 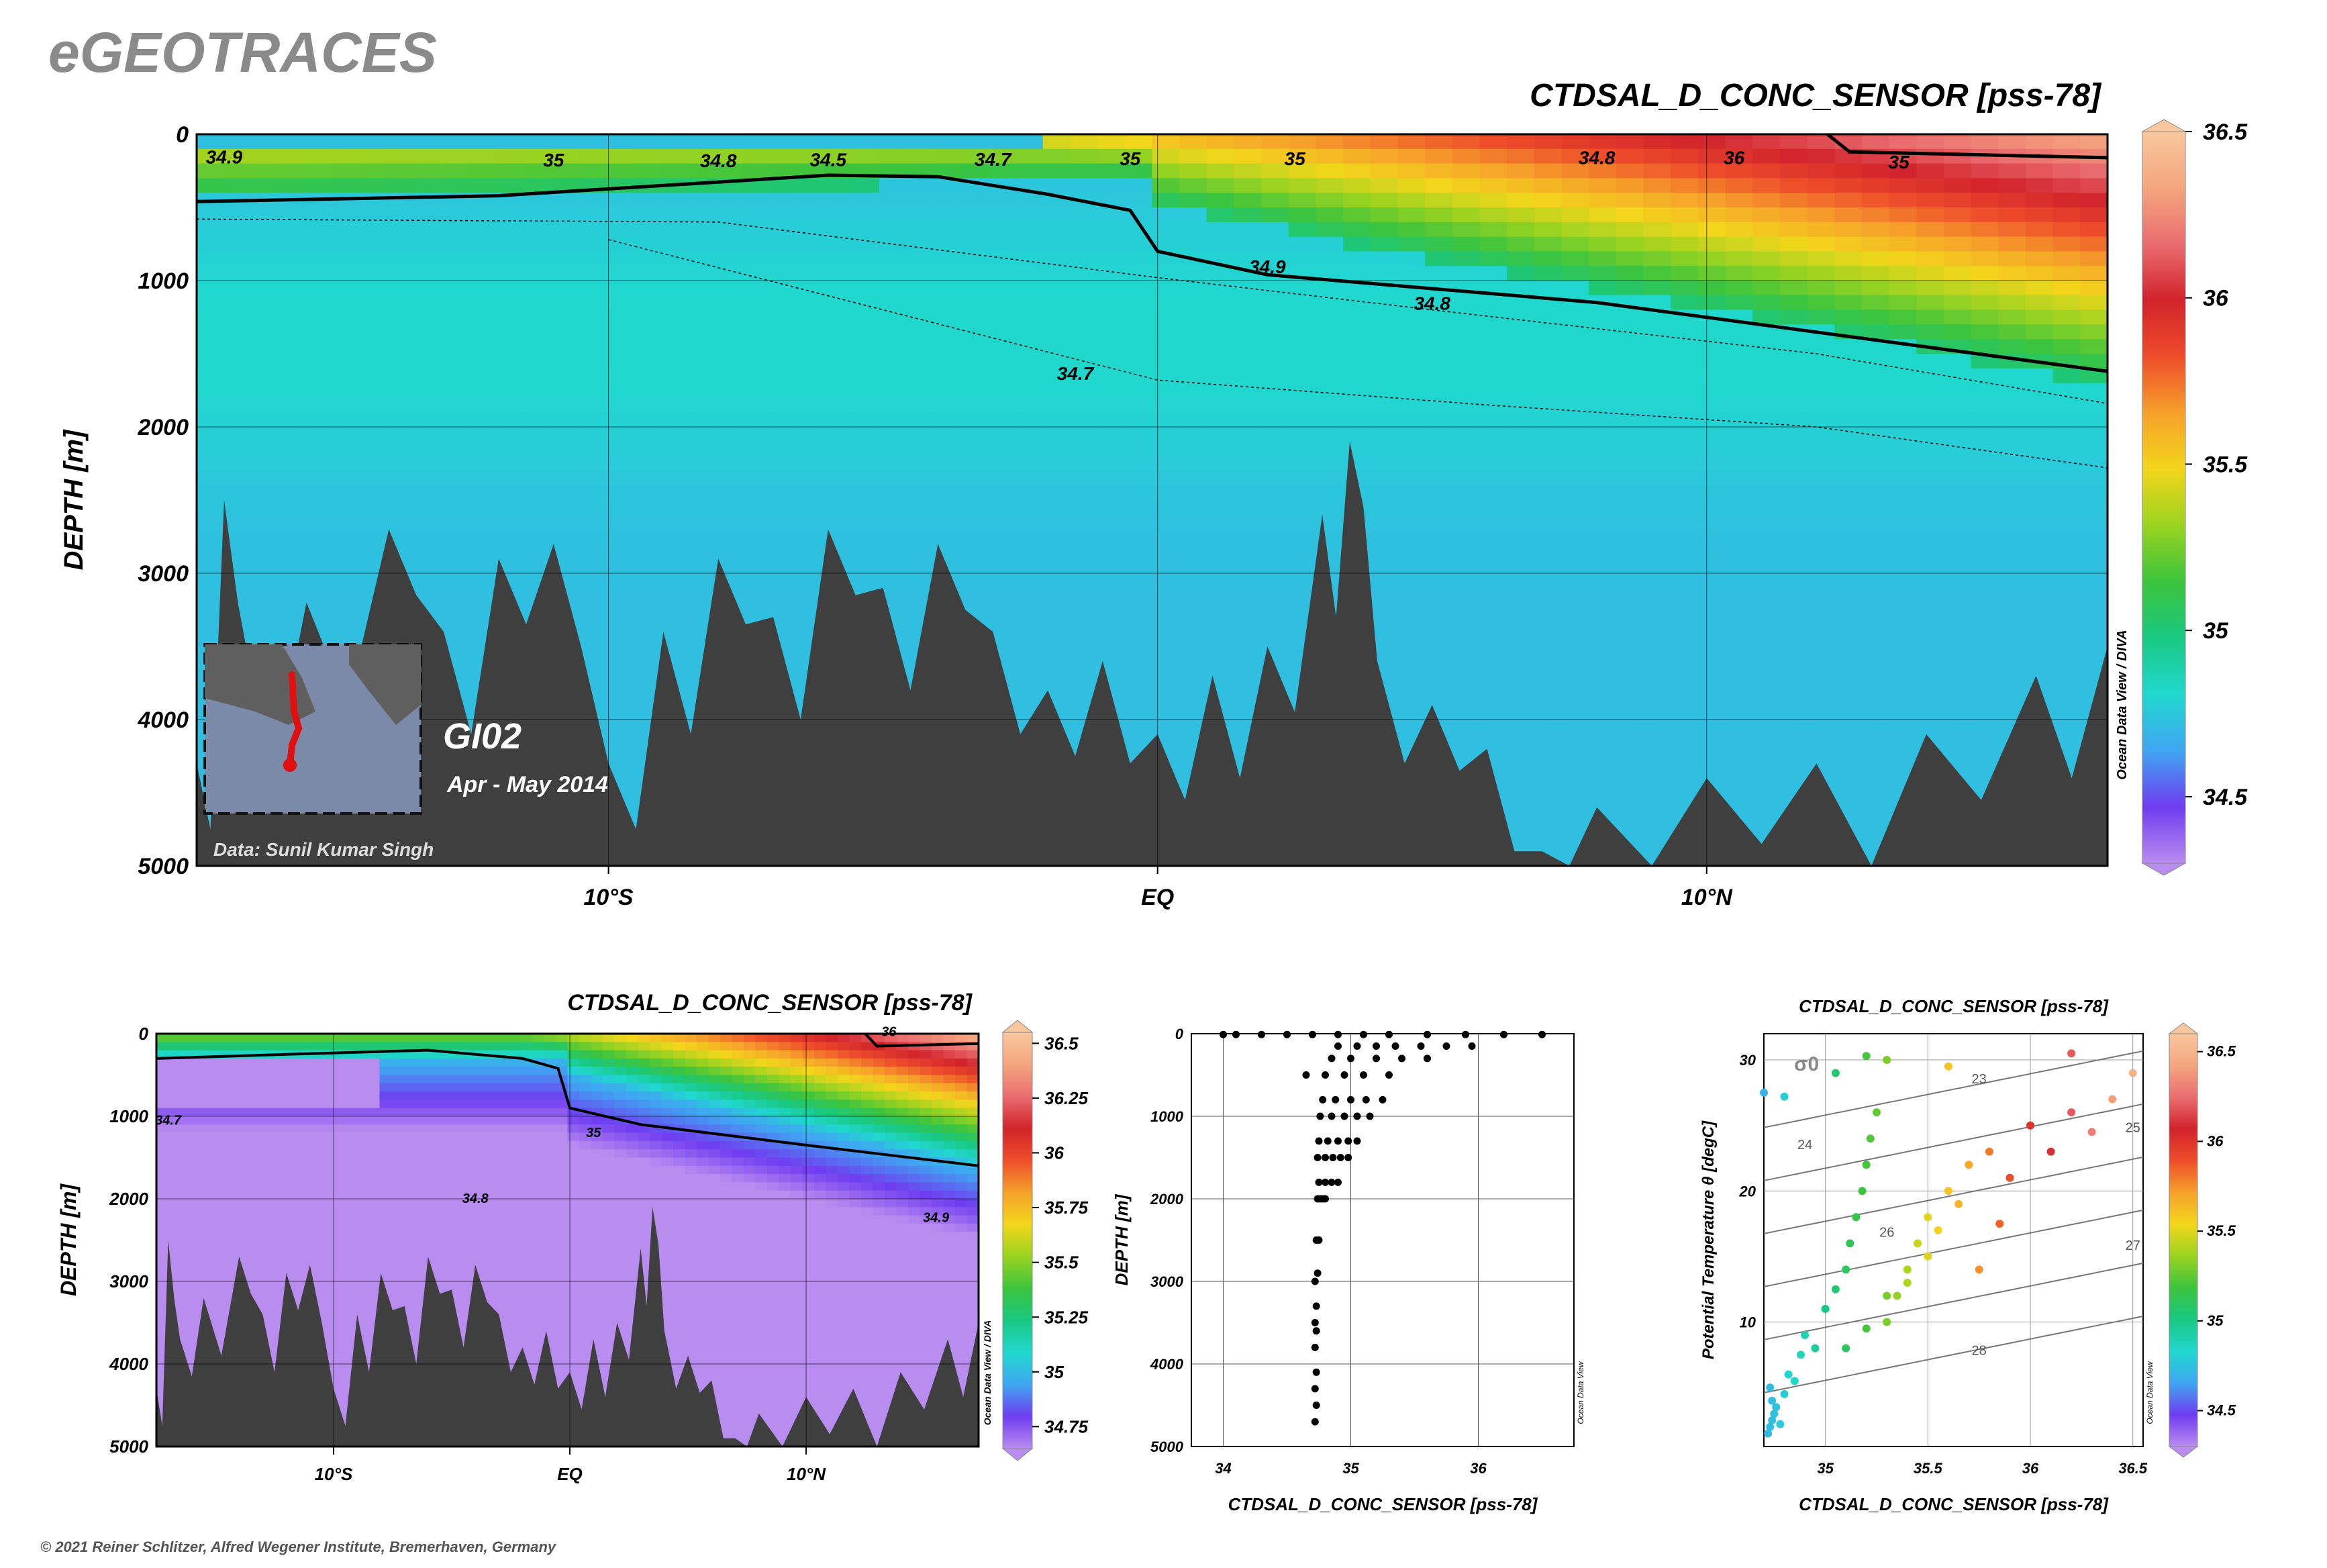 I want to click on inset-landmass, so click(x=260, y=684).